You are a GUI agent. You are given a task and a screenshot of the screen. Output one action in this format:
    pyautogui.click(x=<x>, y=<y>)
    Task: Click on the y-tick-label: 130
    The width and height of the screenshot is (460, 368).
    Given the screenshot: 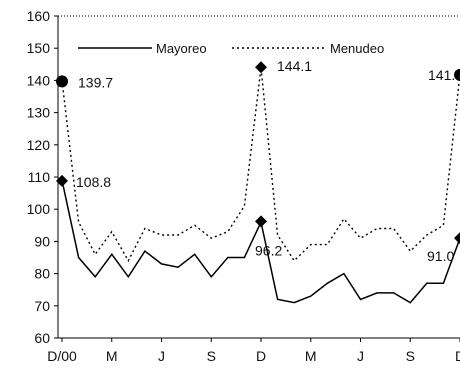 What is the action you would take?
    pyautogui.click(x=39, y=113)
    